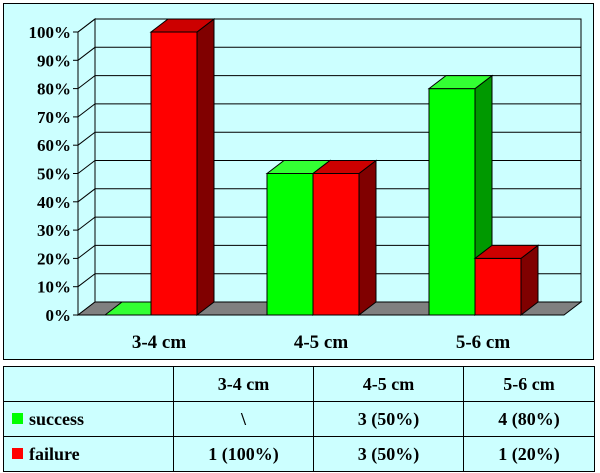 The height and width of the screenshot is (473, 600). I want to click on table-cell: 1 (100%), so click(243, 454).